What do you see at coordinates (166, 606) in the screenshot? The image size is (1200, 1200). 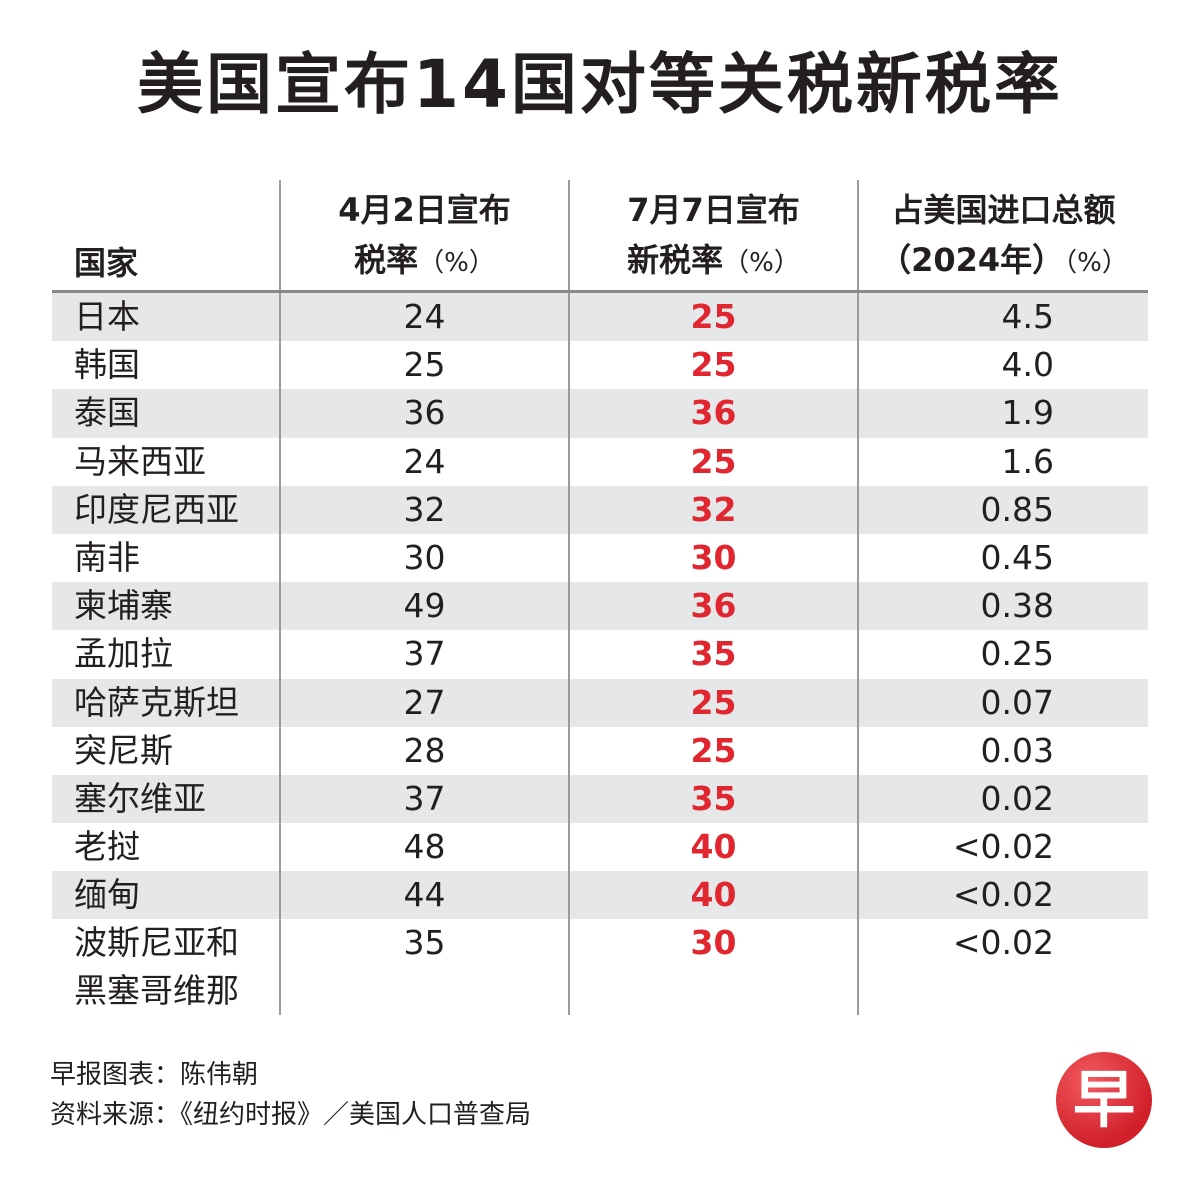 I see `cell-country: 柬埔寨` at bounding box center [166, 606].